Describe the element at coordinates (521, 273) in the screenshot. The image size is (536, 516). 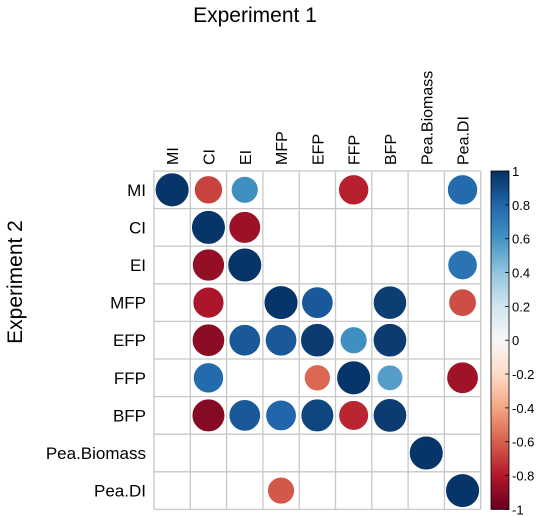
I see `colorbar-tick-label: 0.4` at that location.